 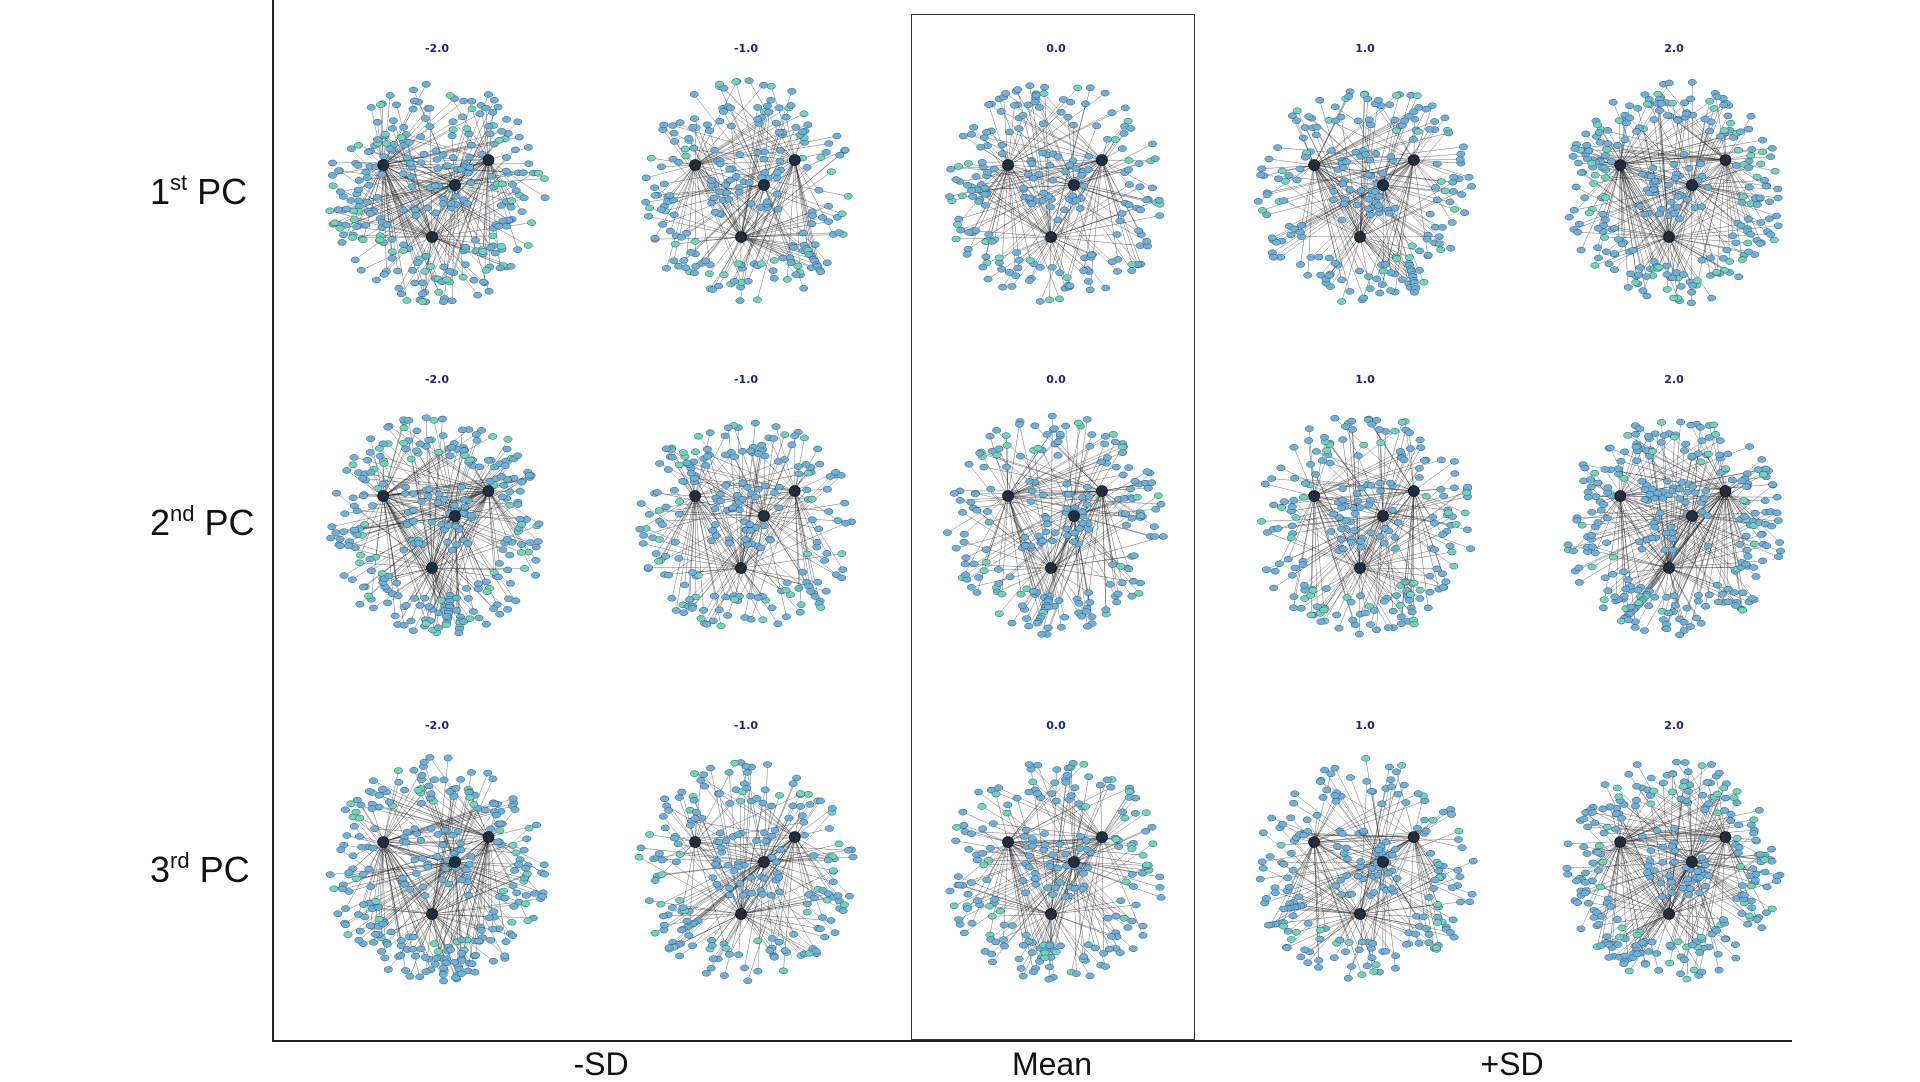 What do you see at coordinates (1364, 197) in the screenshot?
I see `network-edges` at bounding box center [1364, 197].